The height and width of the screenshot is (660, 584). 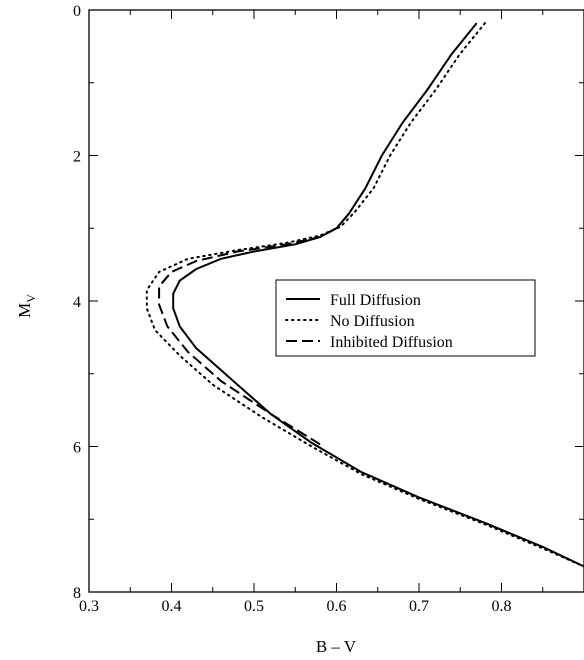 I want to click on legend-label-inhibited-diffusion: Inhibited Diffusion, so click(x=391, y=342).